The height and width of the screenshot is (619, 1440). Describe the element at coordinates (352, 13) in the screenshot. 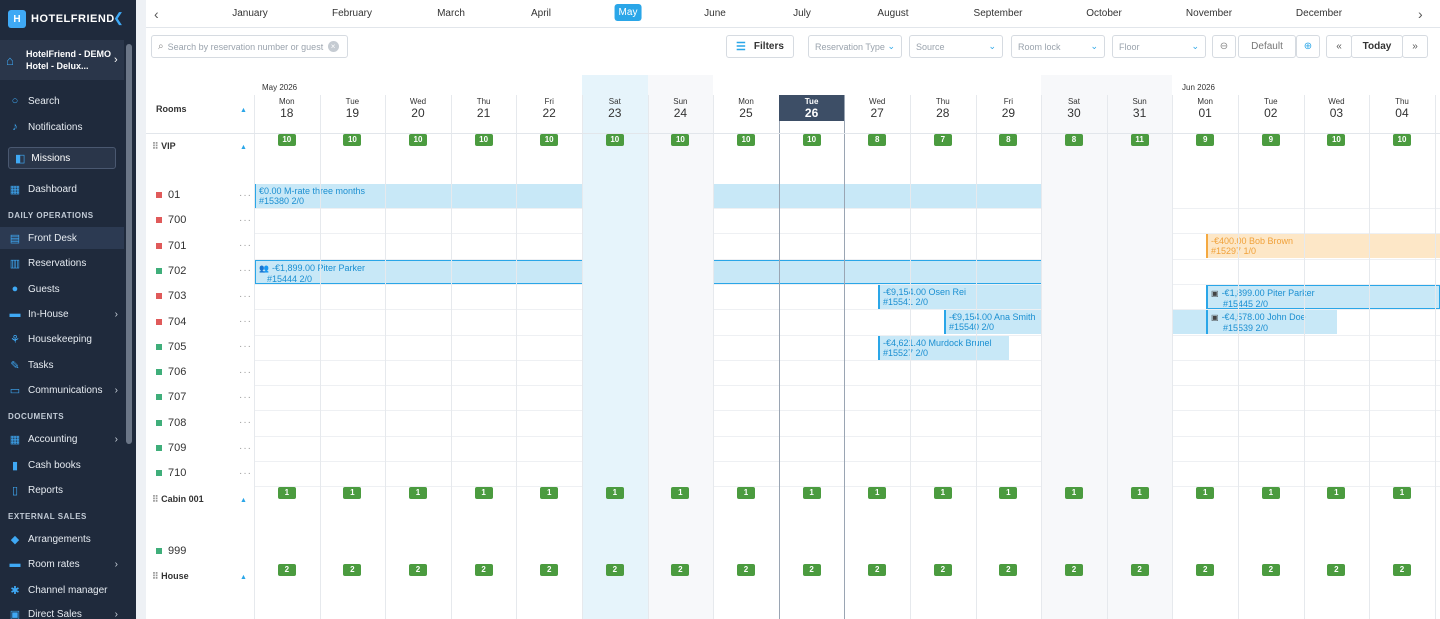

I see `month-february: February` at that location.